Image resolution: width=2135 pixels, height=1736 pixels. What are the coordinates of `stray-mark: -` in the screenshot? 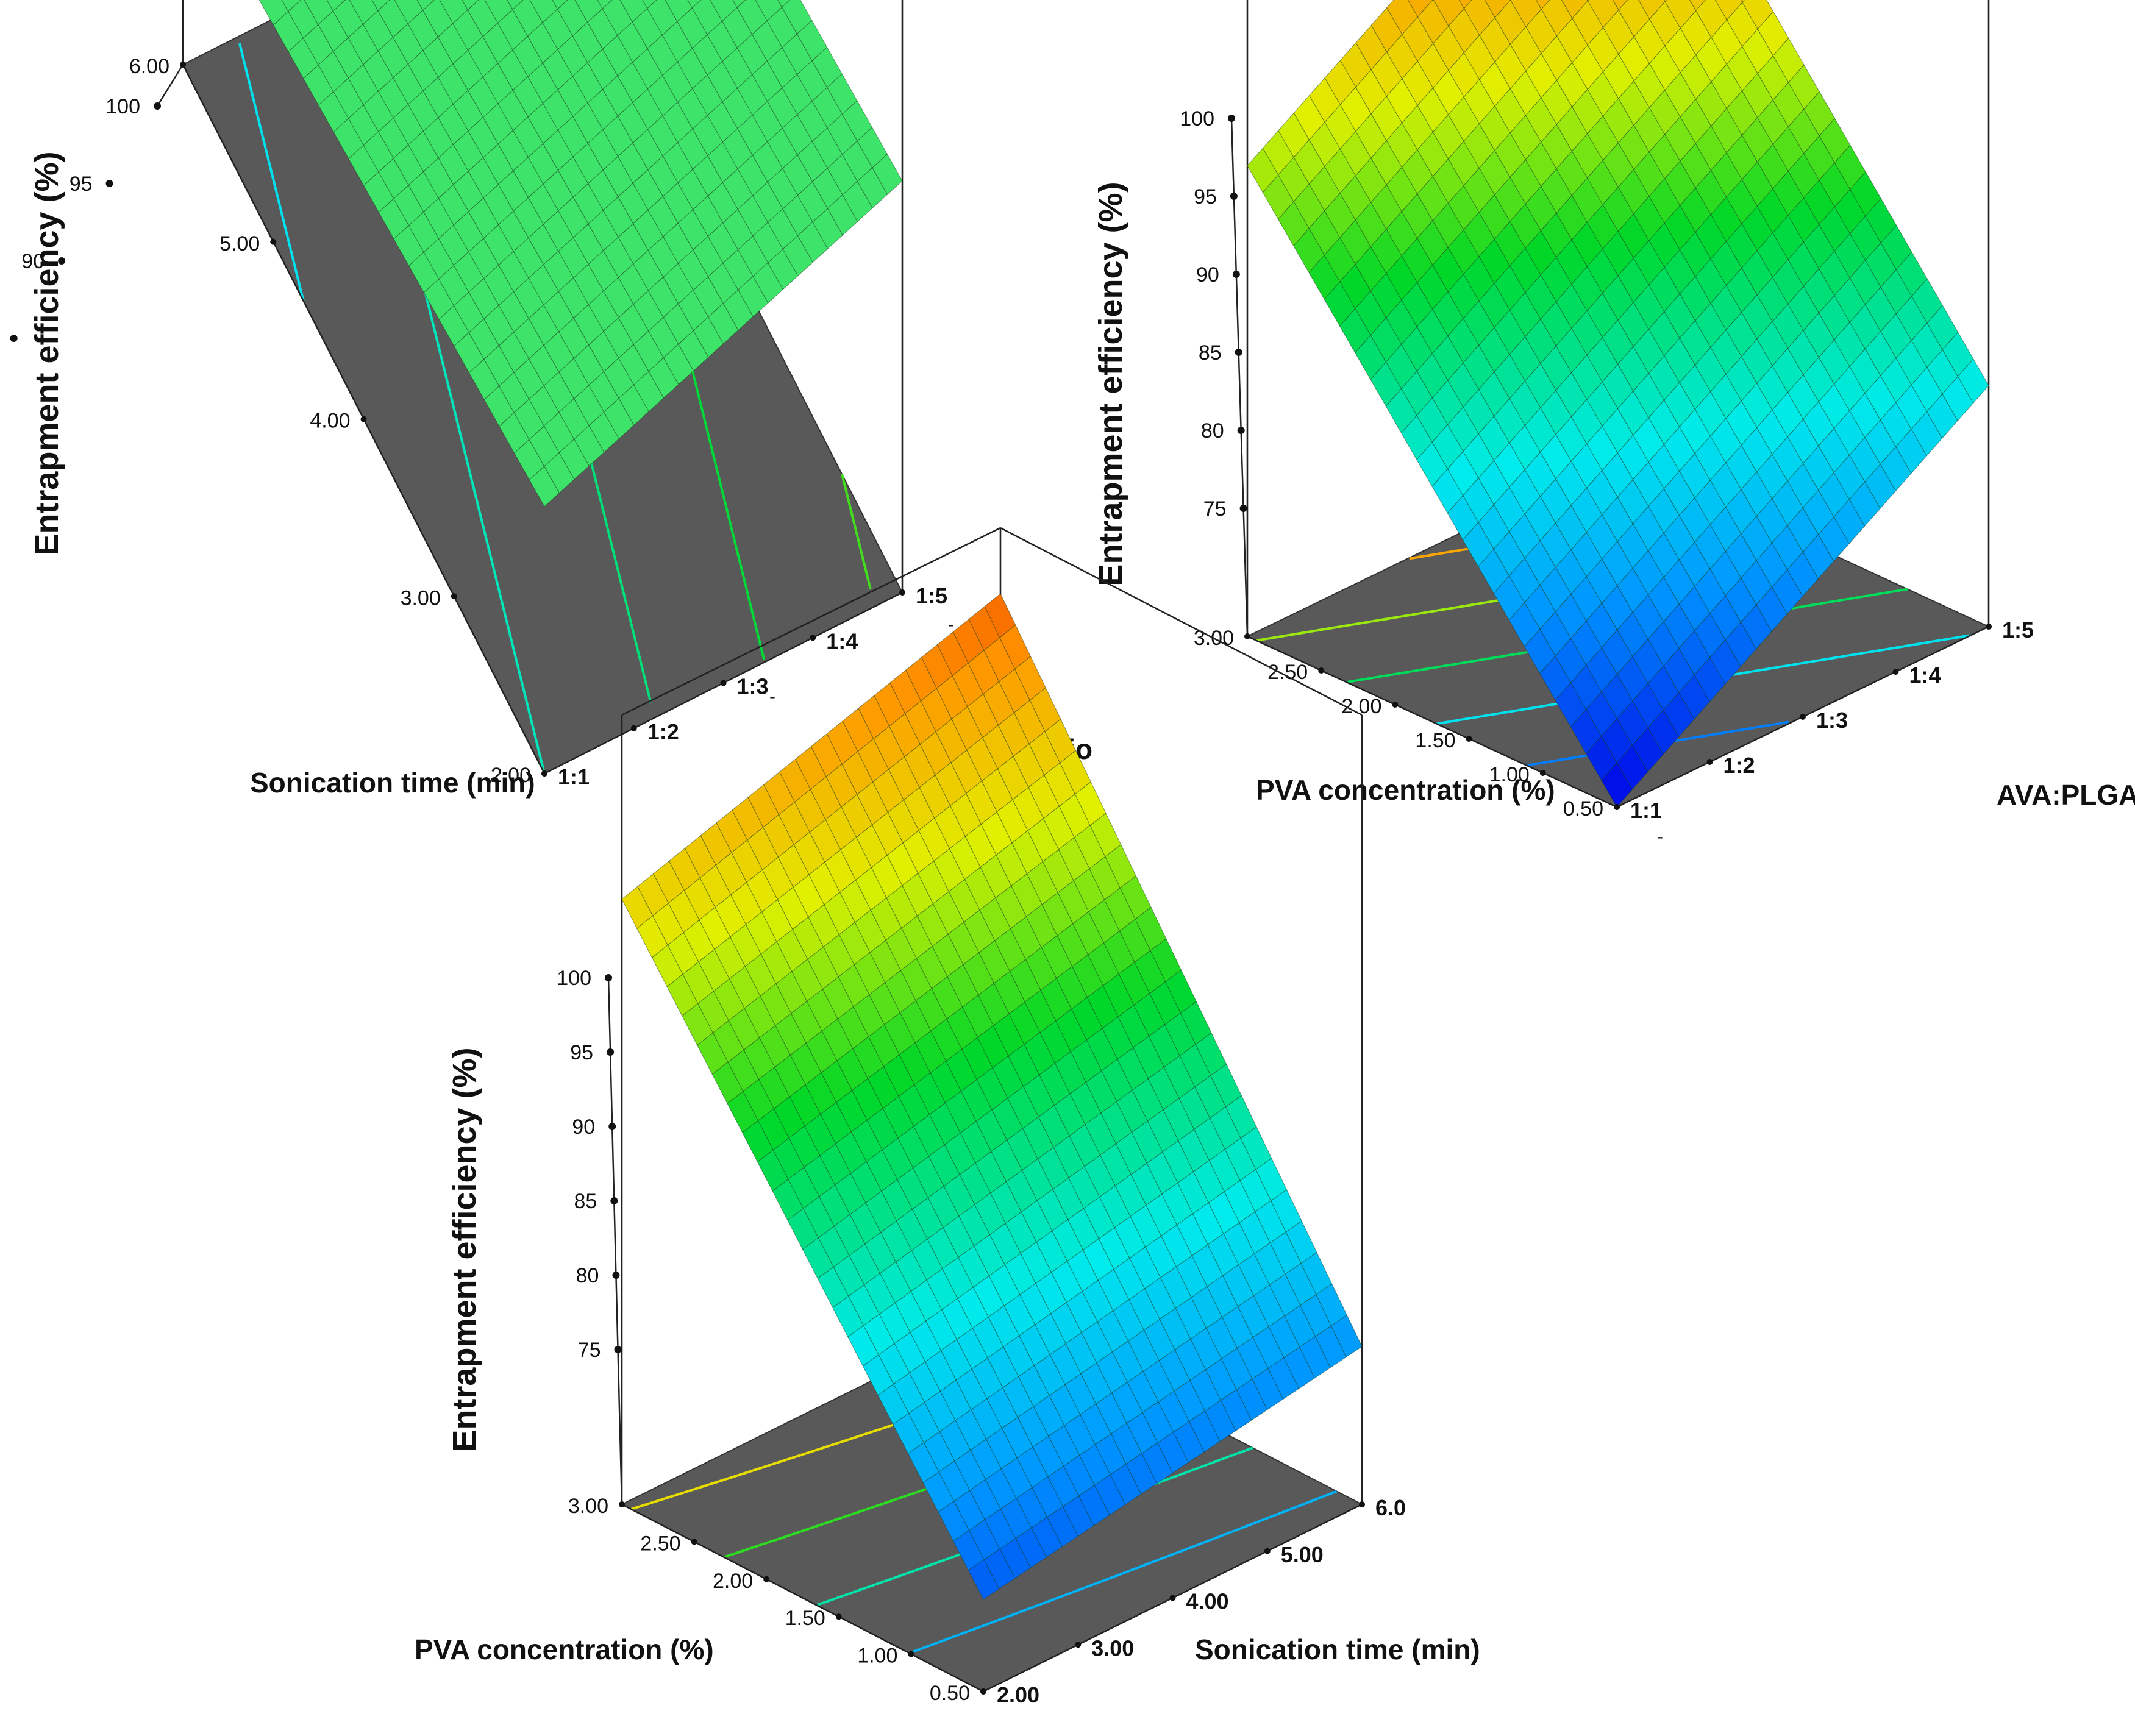 It's located at (772, 696).